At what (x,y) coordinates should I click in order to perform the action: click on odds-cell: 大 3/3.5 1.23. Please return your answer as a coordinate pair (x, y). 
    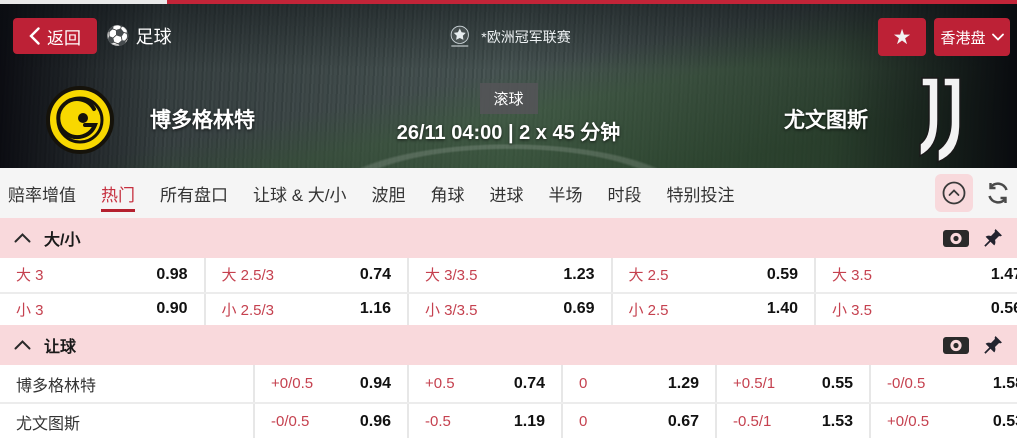
    Looking at the image, I should click on (509, 275).